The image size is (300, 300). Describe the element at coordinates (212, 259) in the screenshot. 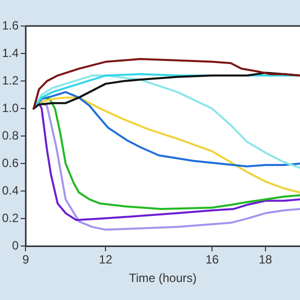

I see `x-tick-label: 16` at that location.